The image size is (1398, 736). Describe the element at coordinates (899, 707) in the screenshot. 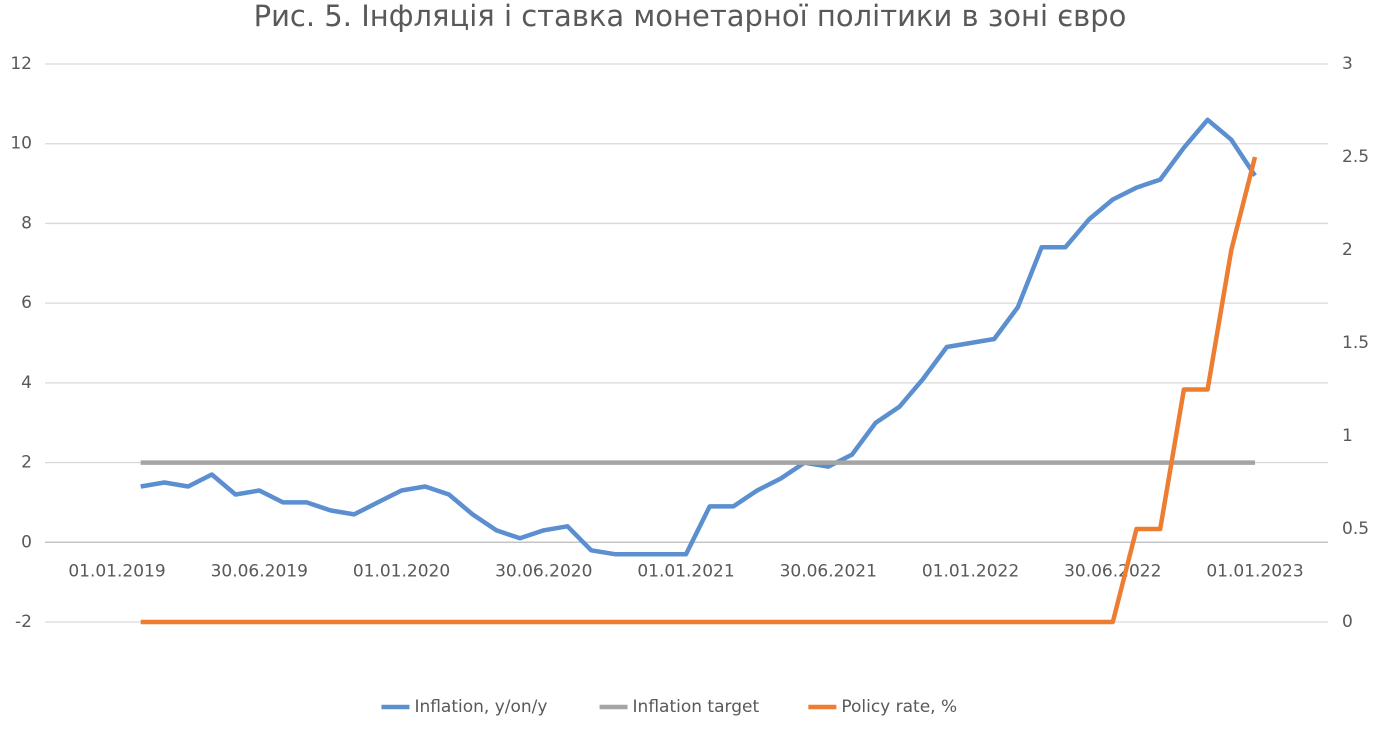

I see `legend-label: Policy rate, %` at that location.